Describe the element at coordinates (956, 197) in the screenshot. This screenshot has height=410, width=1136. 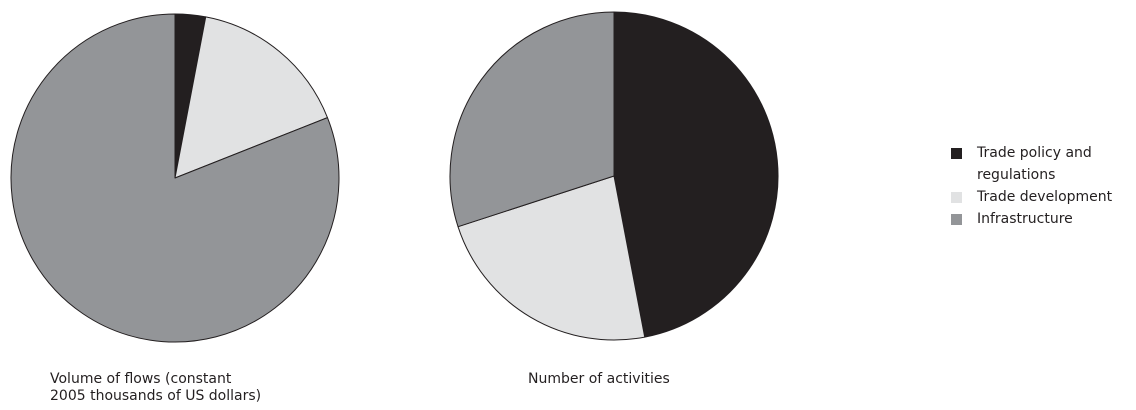
I see `legend-swatch-trade-development` at that location.